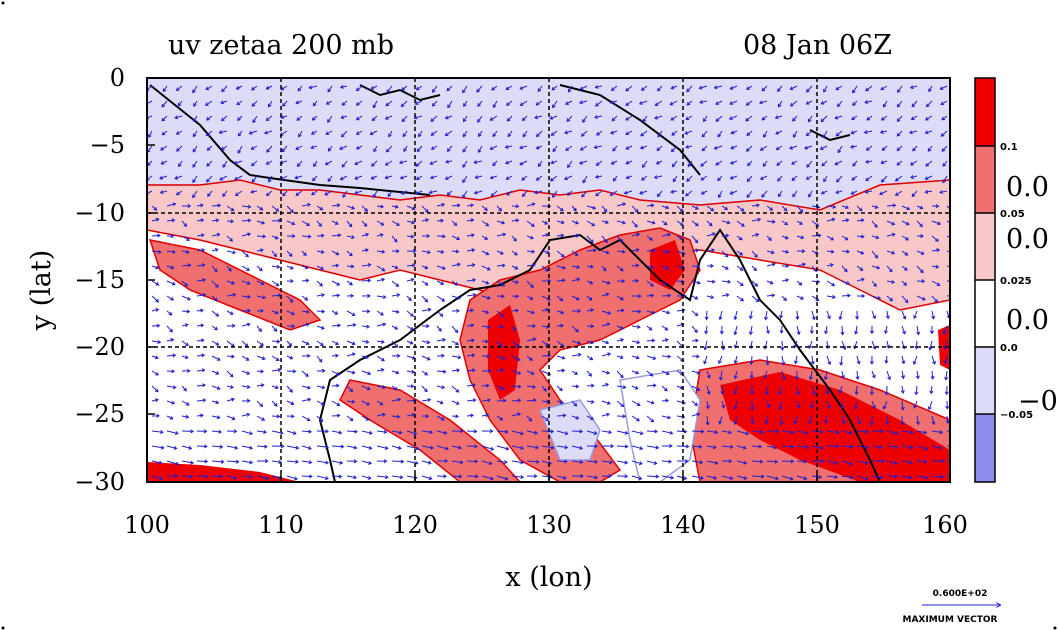  What do you see at coordinates (985, 179) in the screenshot?
I see `colorbar-segment-red` at bounding box center [985, 179].